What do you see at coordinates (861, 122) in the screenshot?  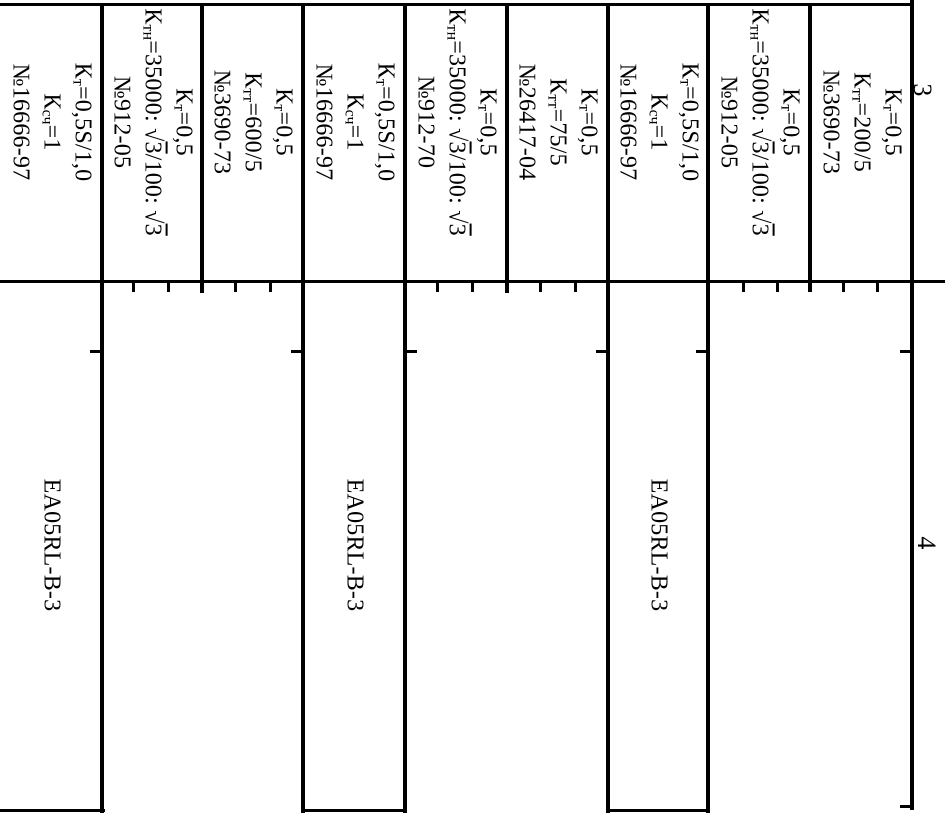 I see `cell-transformer-ratio: Ктт=200/5` at bounding box center [861, 122].